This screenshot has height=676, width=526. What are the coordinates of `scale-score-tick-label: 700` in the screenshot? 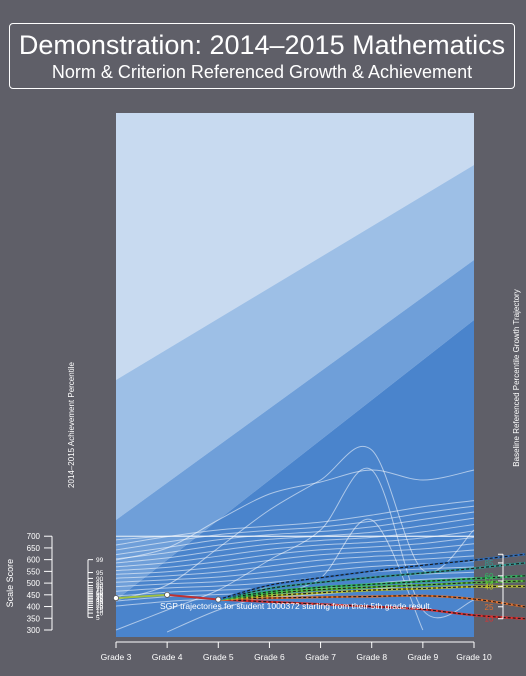 It's located at (34, 536).